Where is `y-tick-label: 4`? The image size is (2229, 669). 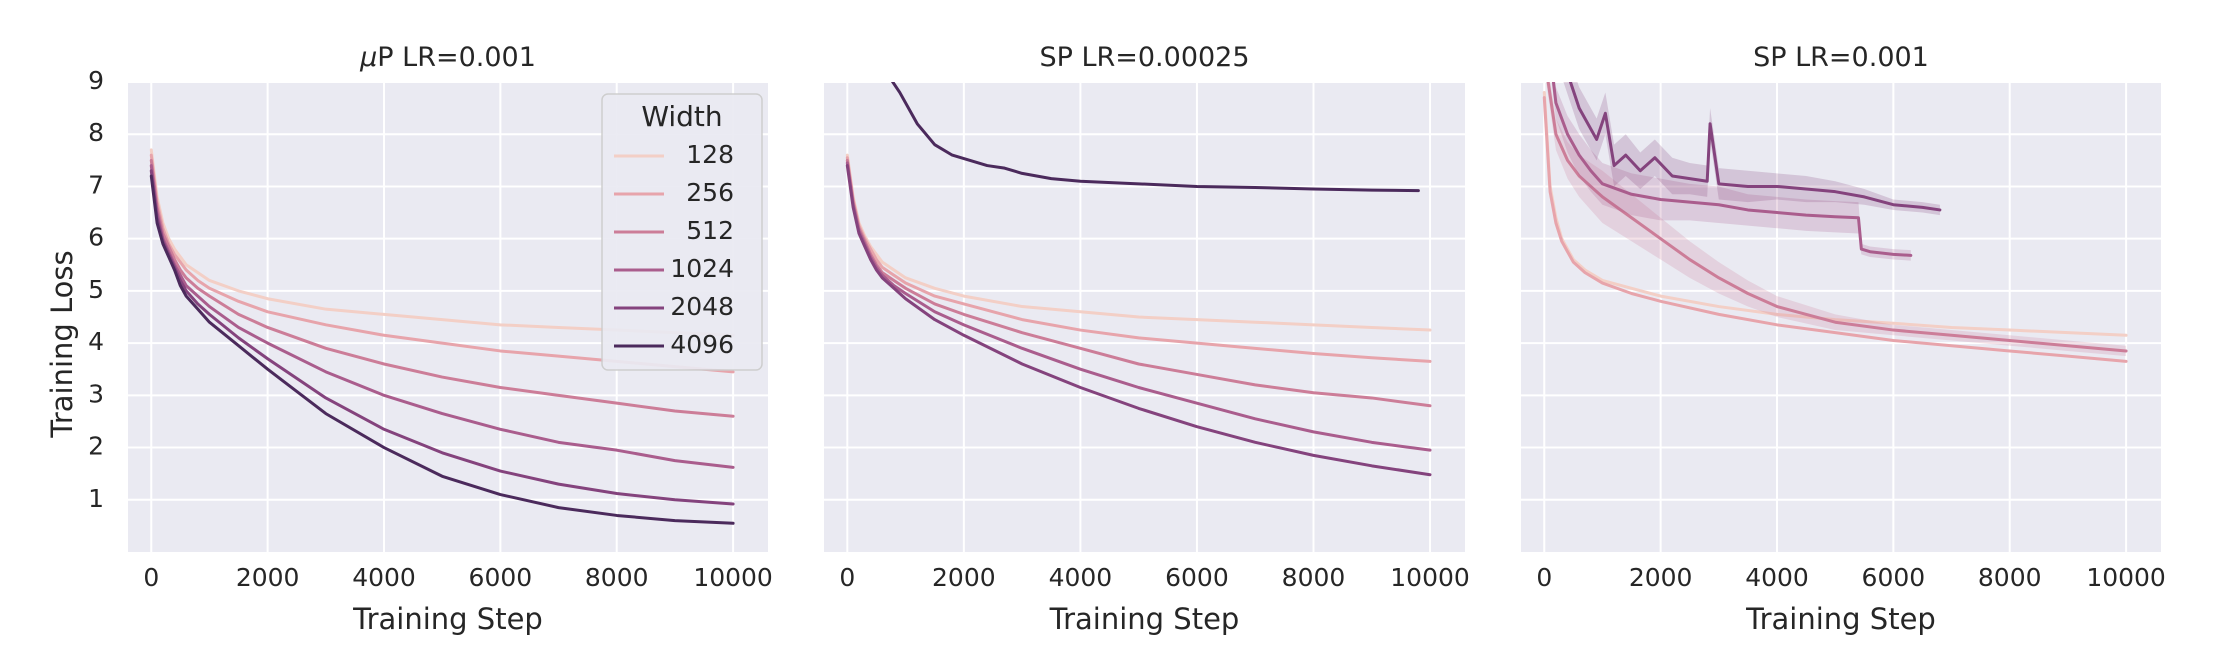
y-tick-label: 4 is located at coordinates (96, 341).